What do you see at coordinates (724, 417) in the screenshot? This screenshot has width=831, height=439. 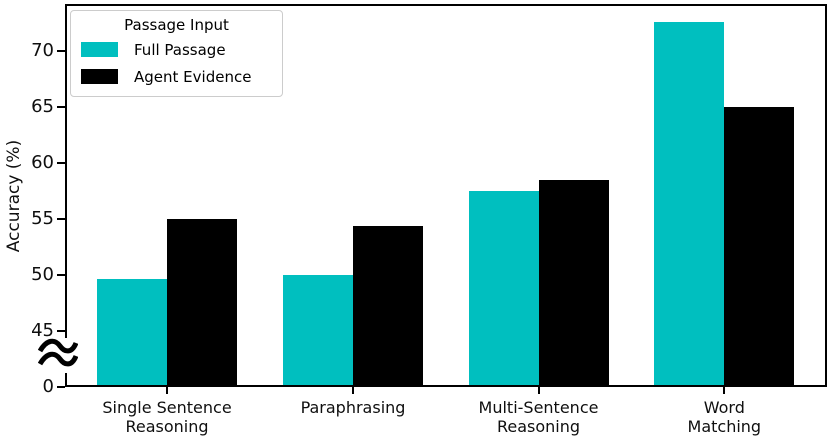 I see `x-tick-label-word-matching: Word Matching` at bounding box center [724, 417].